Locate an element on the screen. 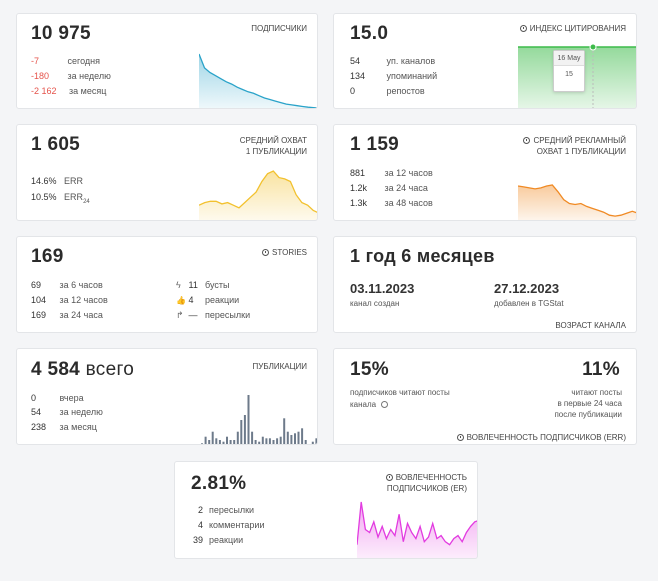 This screenshot has width=658, height=581. posts-row-week: 54 за неделю is located at coordinates (67, 412).